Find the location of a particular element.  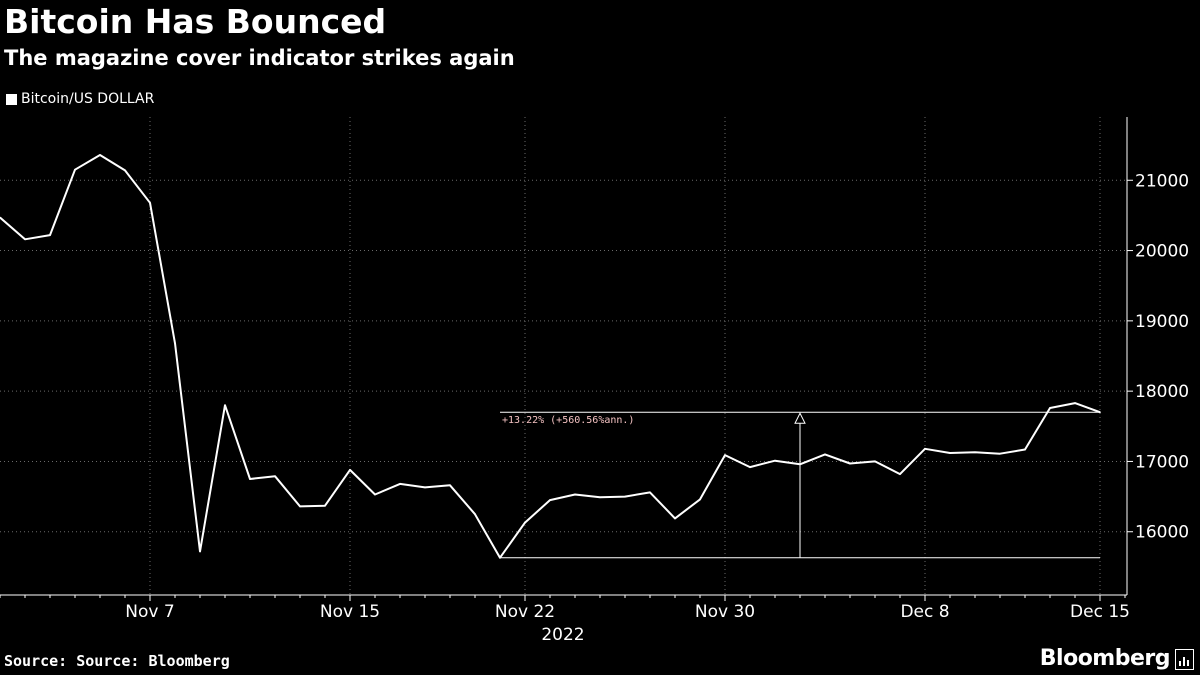

x-year-label: 2022 is located at coordinates (562, 635).